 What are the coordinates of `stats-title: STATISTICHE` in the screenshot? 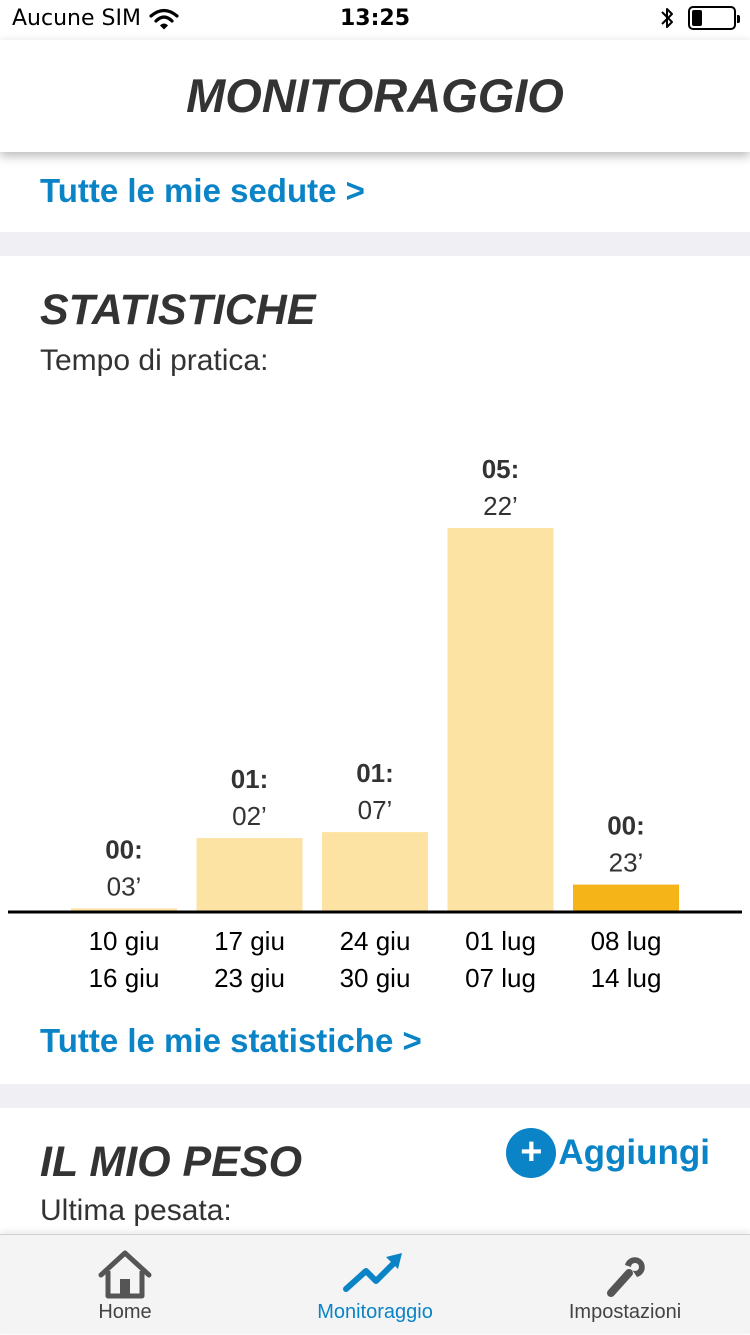 It's located at (178, 310).